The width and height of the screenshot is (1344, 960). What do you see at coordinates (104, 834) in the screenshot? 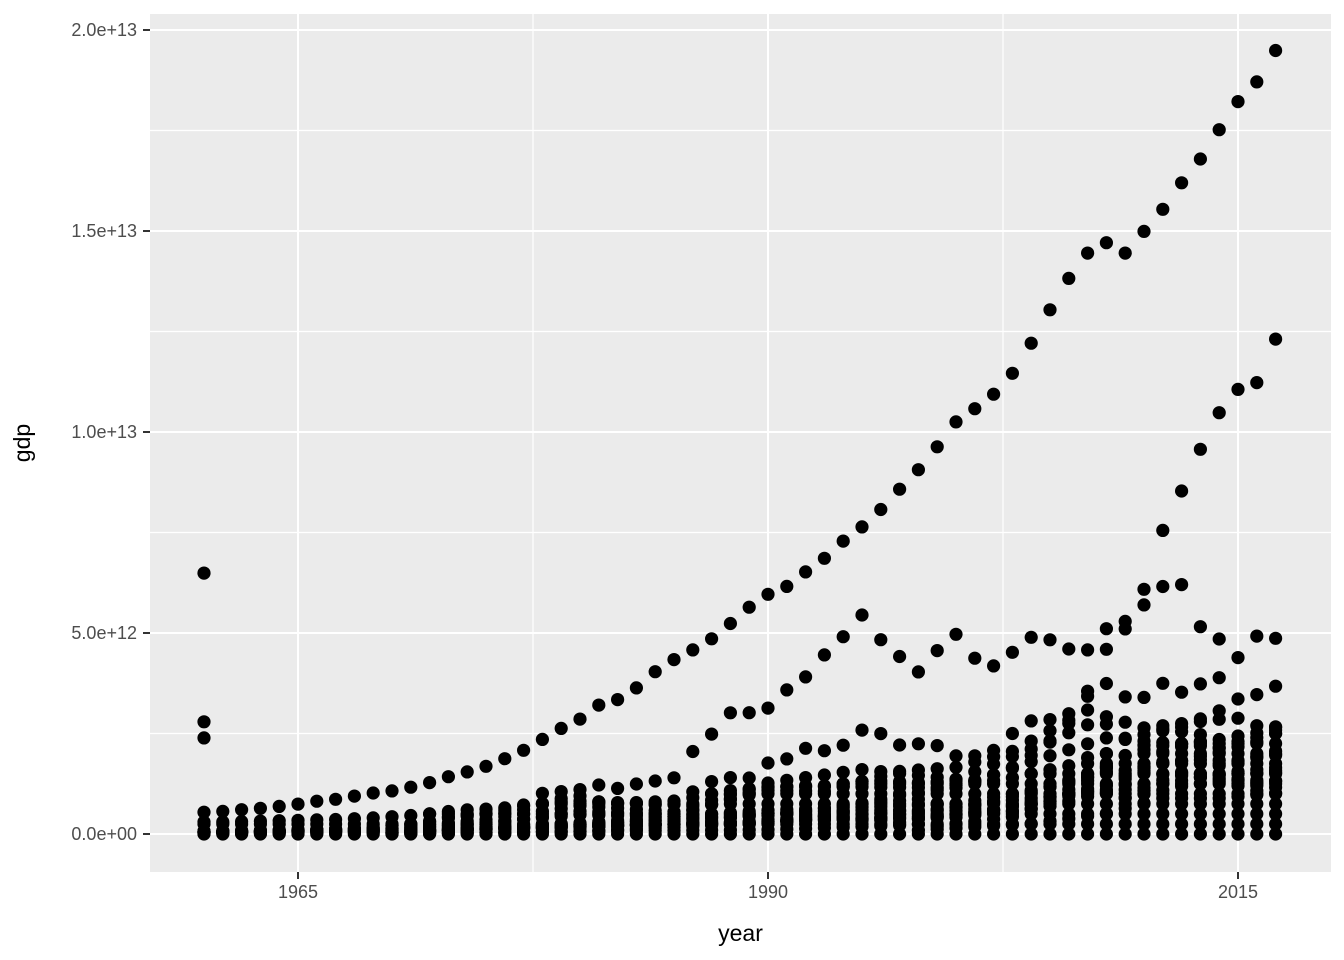
I see `y-tick-label: 0.0e+00` at bounding box center [104, 834].